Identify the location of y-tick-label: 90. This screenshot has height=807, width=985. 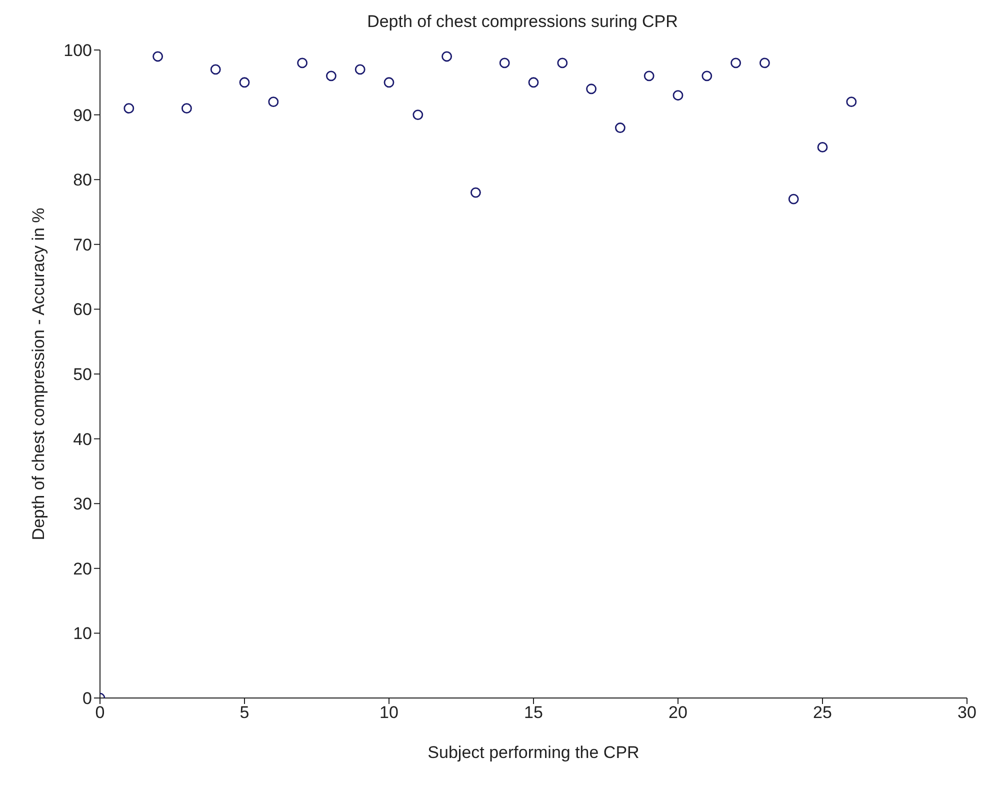
(82, 115).